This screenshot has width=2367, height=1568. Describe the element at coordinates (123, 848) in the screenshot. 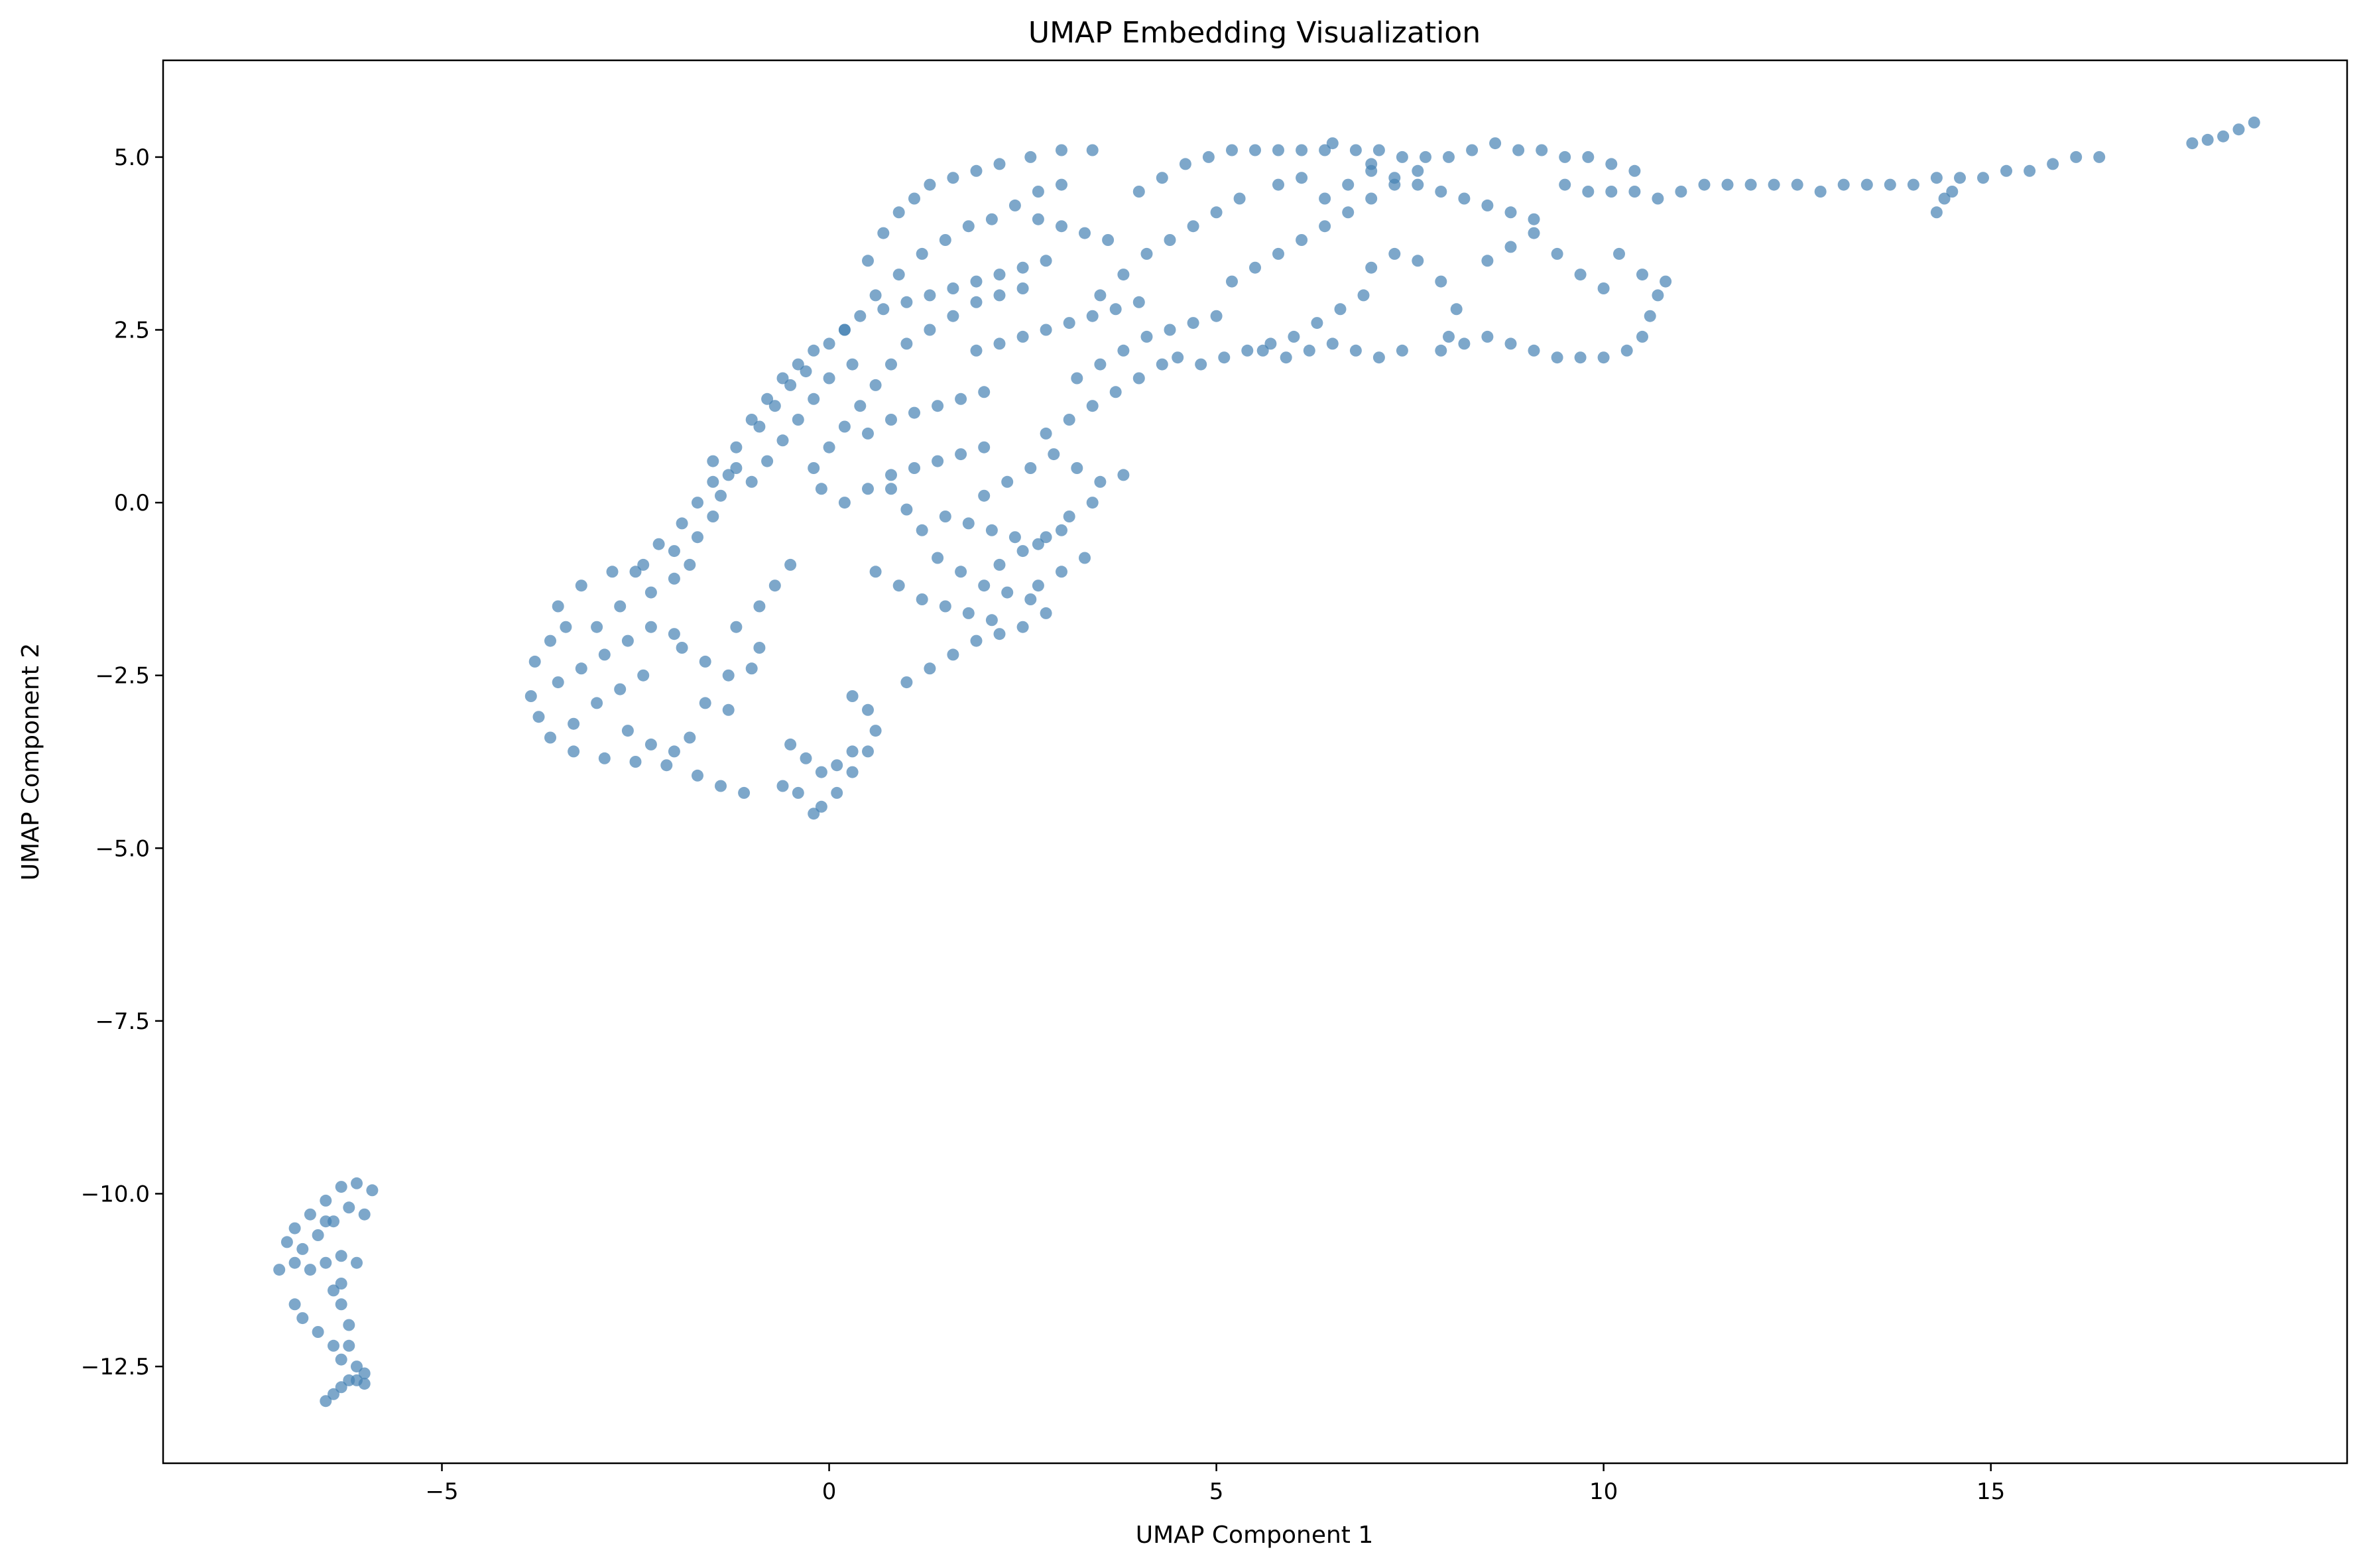

I see `y-tick-label: −5.0` at that location.